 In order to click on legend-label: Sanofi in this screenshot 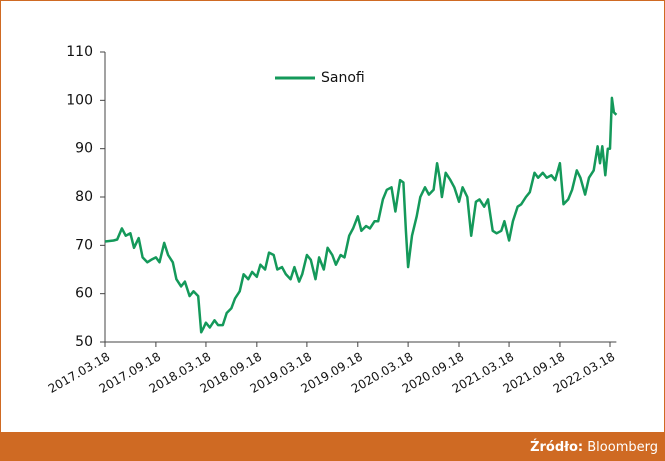, I will do `click(343, 78)`.